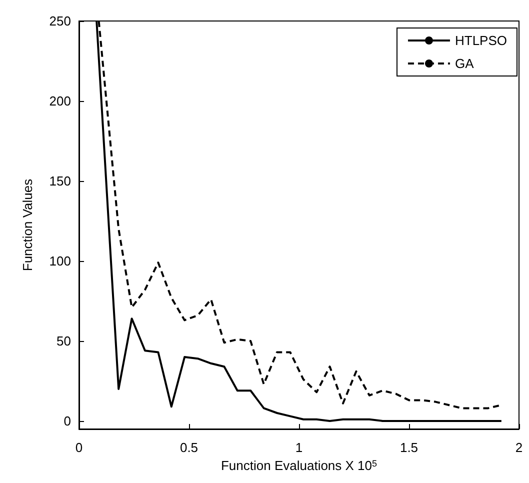  I want to click on y-axis-title: Function Values, so click(27, 225).